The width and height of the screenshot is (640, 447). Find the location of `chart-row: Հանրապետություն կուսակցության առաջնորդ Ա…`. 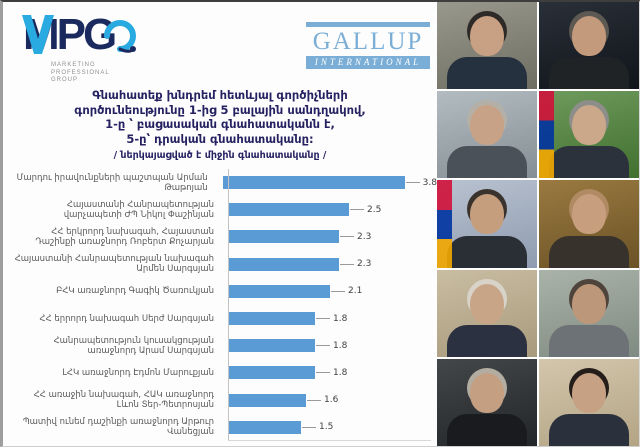

chart-row: Հանրապետություն կուսակցության առաջնորդ Ա… is located at coordinates (224, 345).